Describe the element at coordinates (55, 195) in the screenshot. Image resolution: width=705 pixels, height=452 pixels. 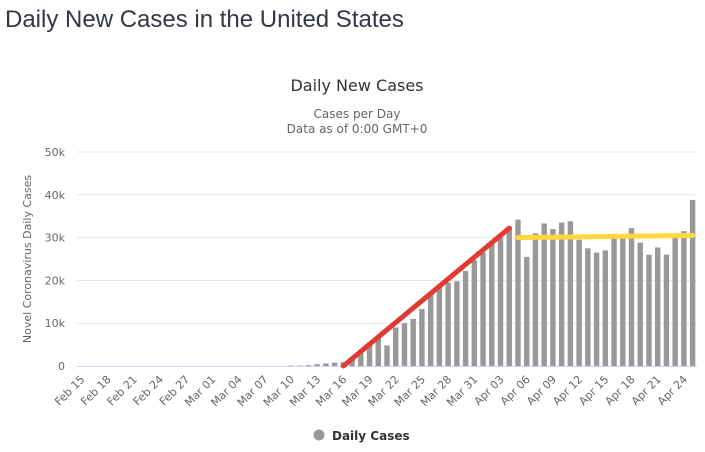
I see `y-tick-label: 40k` at that location.